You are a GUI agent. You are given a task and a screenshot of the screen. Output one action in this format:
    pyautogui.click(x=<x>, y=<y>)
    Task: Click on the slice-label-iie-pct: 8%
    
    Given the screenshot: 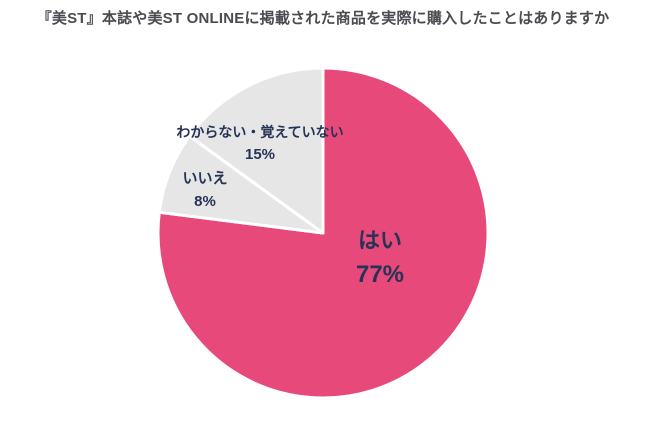 What is the action you would take?
    pyautogui.click(x=205, y=201)
    